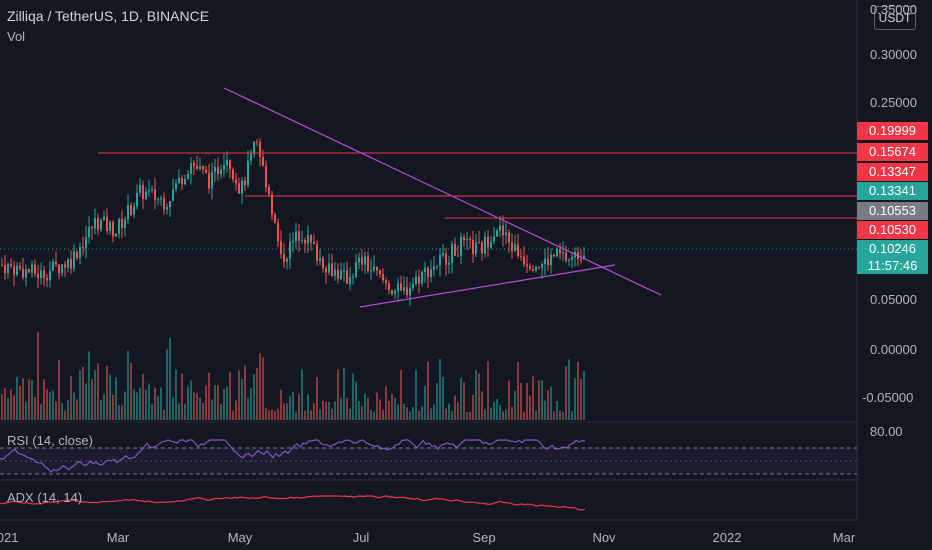  What do you see at coordinates (604, 537) in the screenshot?
I see `time-tick: Nov` at bounding box center [604, 537].